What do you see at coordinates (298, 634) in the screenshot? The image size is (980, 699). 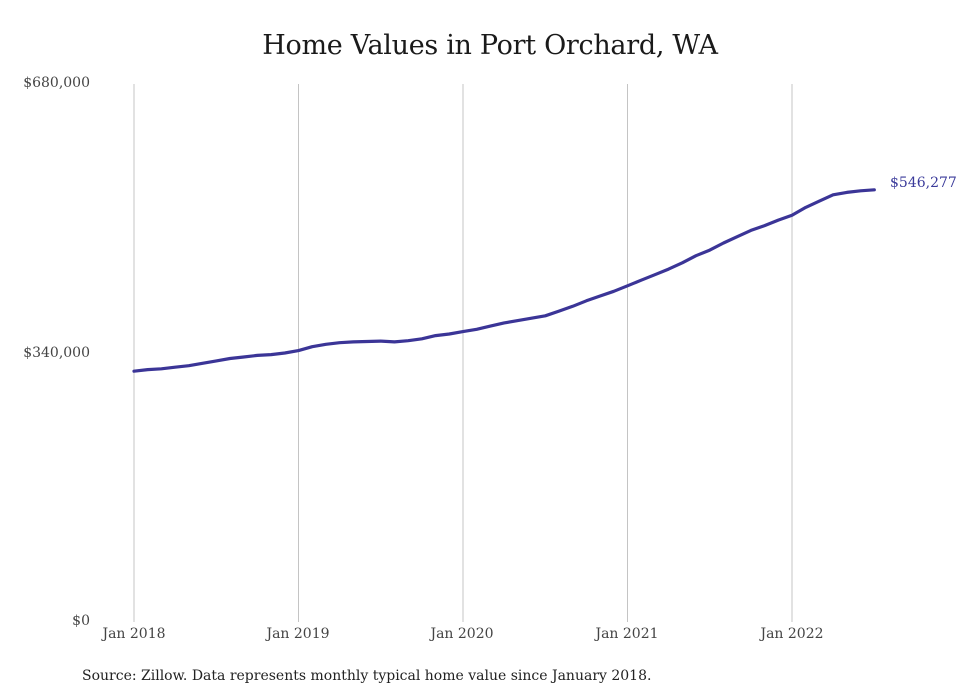 I see `x-tick-label-2019: Jan 2019` at bounding box center [298, 634].